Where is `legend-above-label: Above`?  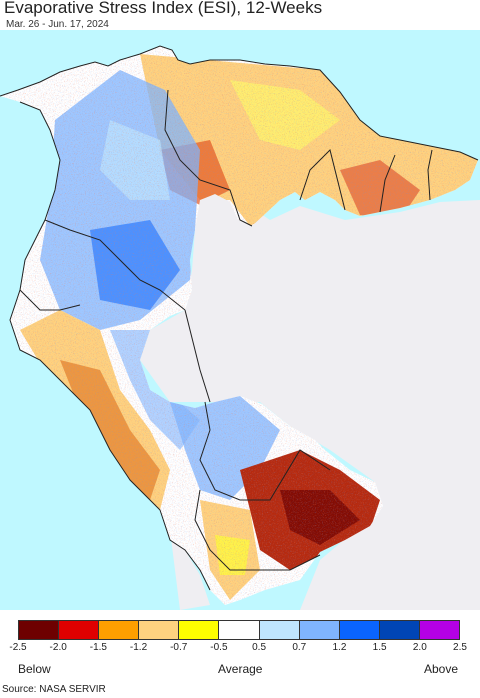 legend-above-label: Above is located at coordinates (440, 669).